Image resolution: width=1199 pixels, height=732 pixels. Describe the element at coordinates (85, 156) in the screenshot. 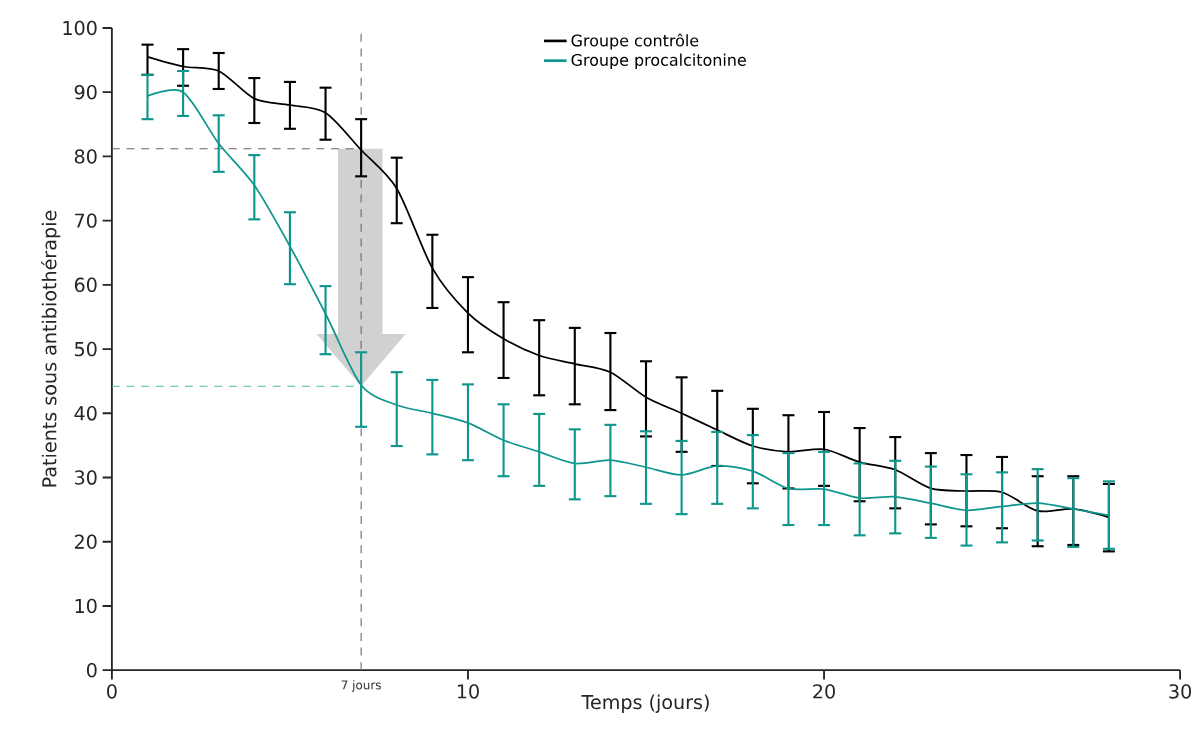

I see `y-tick-label: 80` at that location.